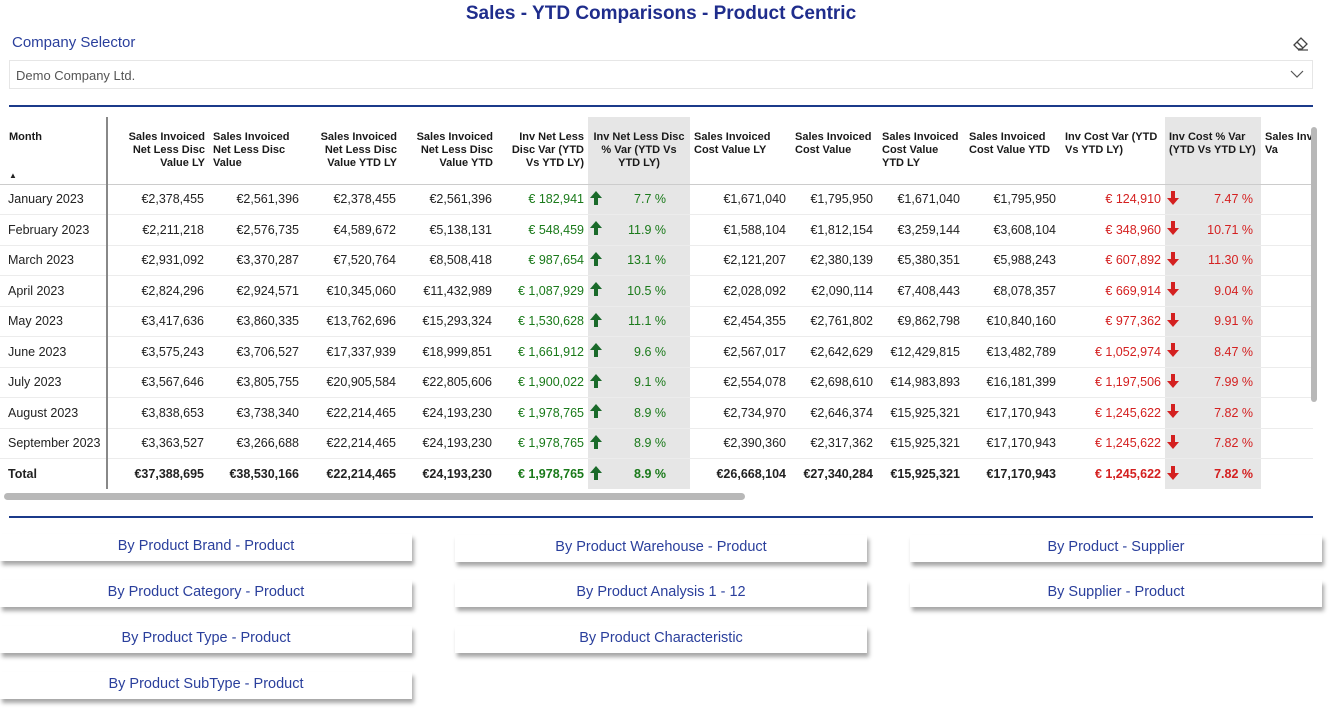 The width and height of the screenshot is (1330, 717). What do you see at coordinates (158, 199) in the screenshot?
I see `value-cell: €2,378,455` at bounding box center [158, 199].